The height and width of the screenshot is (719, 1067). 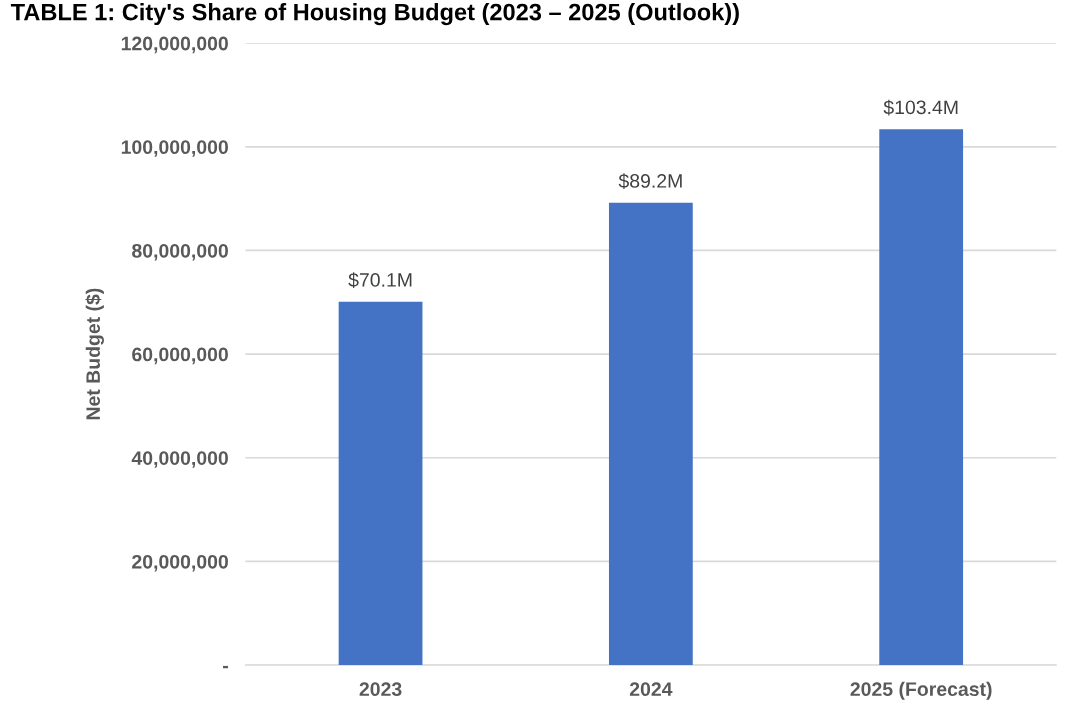 What do you see at coordinates (651, 689) in the screenshot?
I see `x-tick-label: 2024` at bounding box center [651, 689].